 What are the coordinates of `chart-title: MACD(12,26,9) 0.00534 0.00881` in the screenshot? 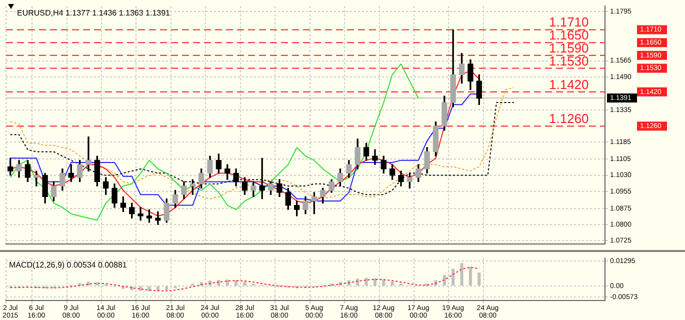 It's located at (68, 265).